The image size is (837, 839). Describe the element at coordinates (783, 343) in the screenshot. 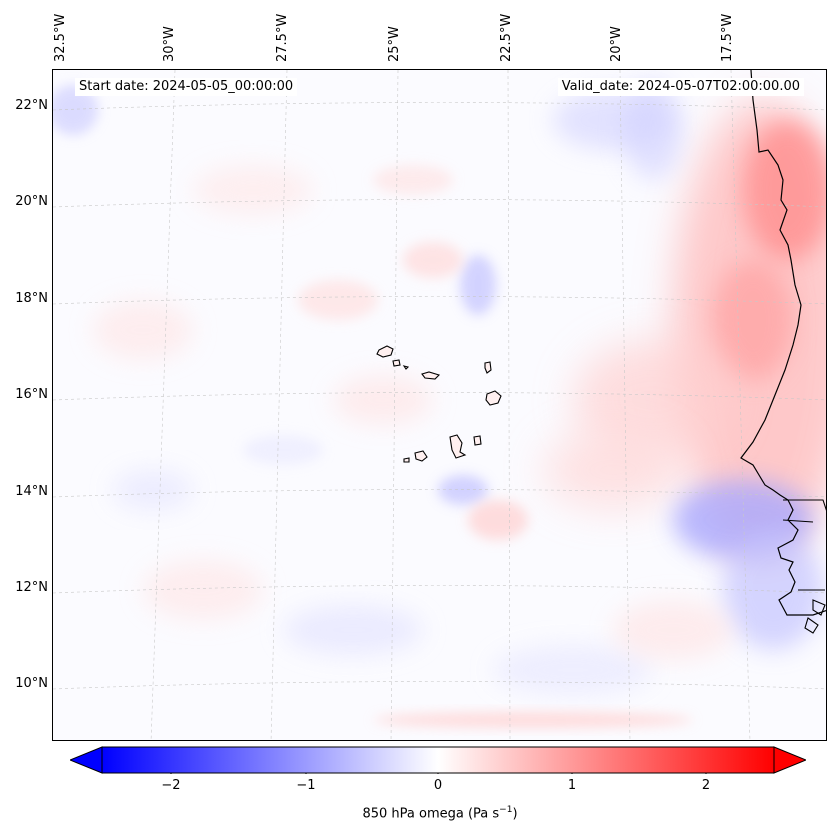

I see `africa-coastline` at that location.